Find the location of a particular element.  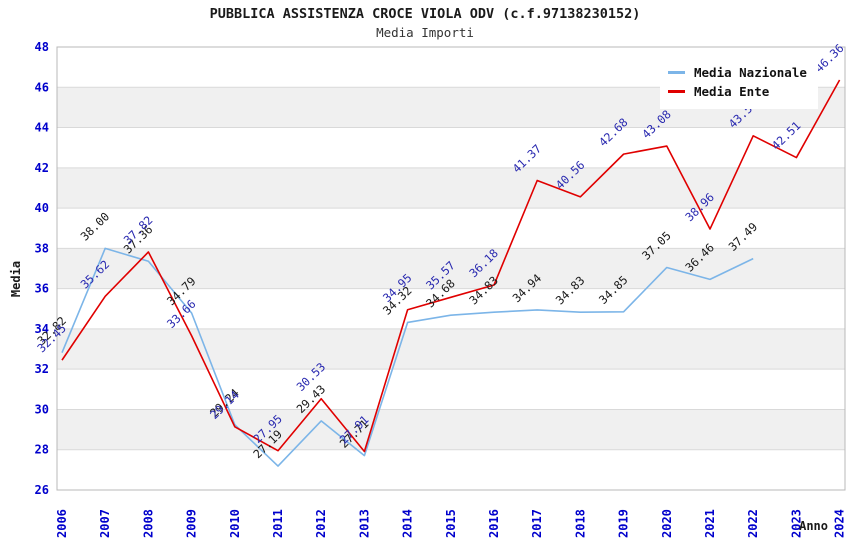

x-tick-label: 2018 is located at coordinates (580, 523).